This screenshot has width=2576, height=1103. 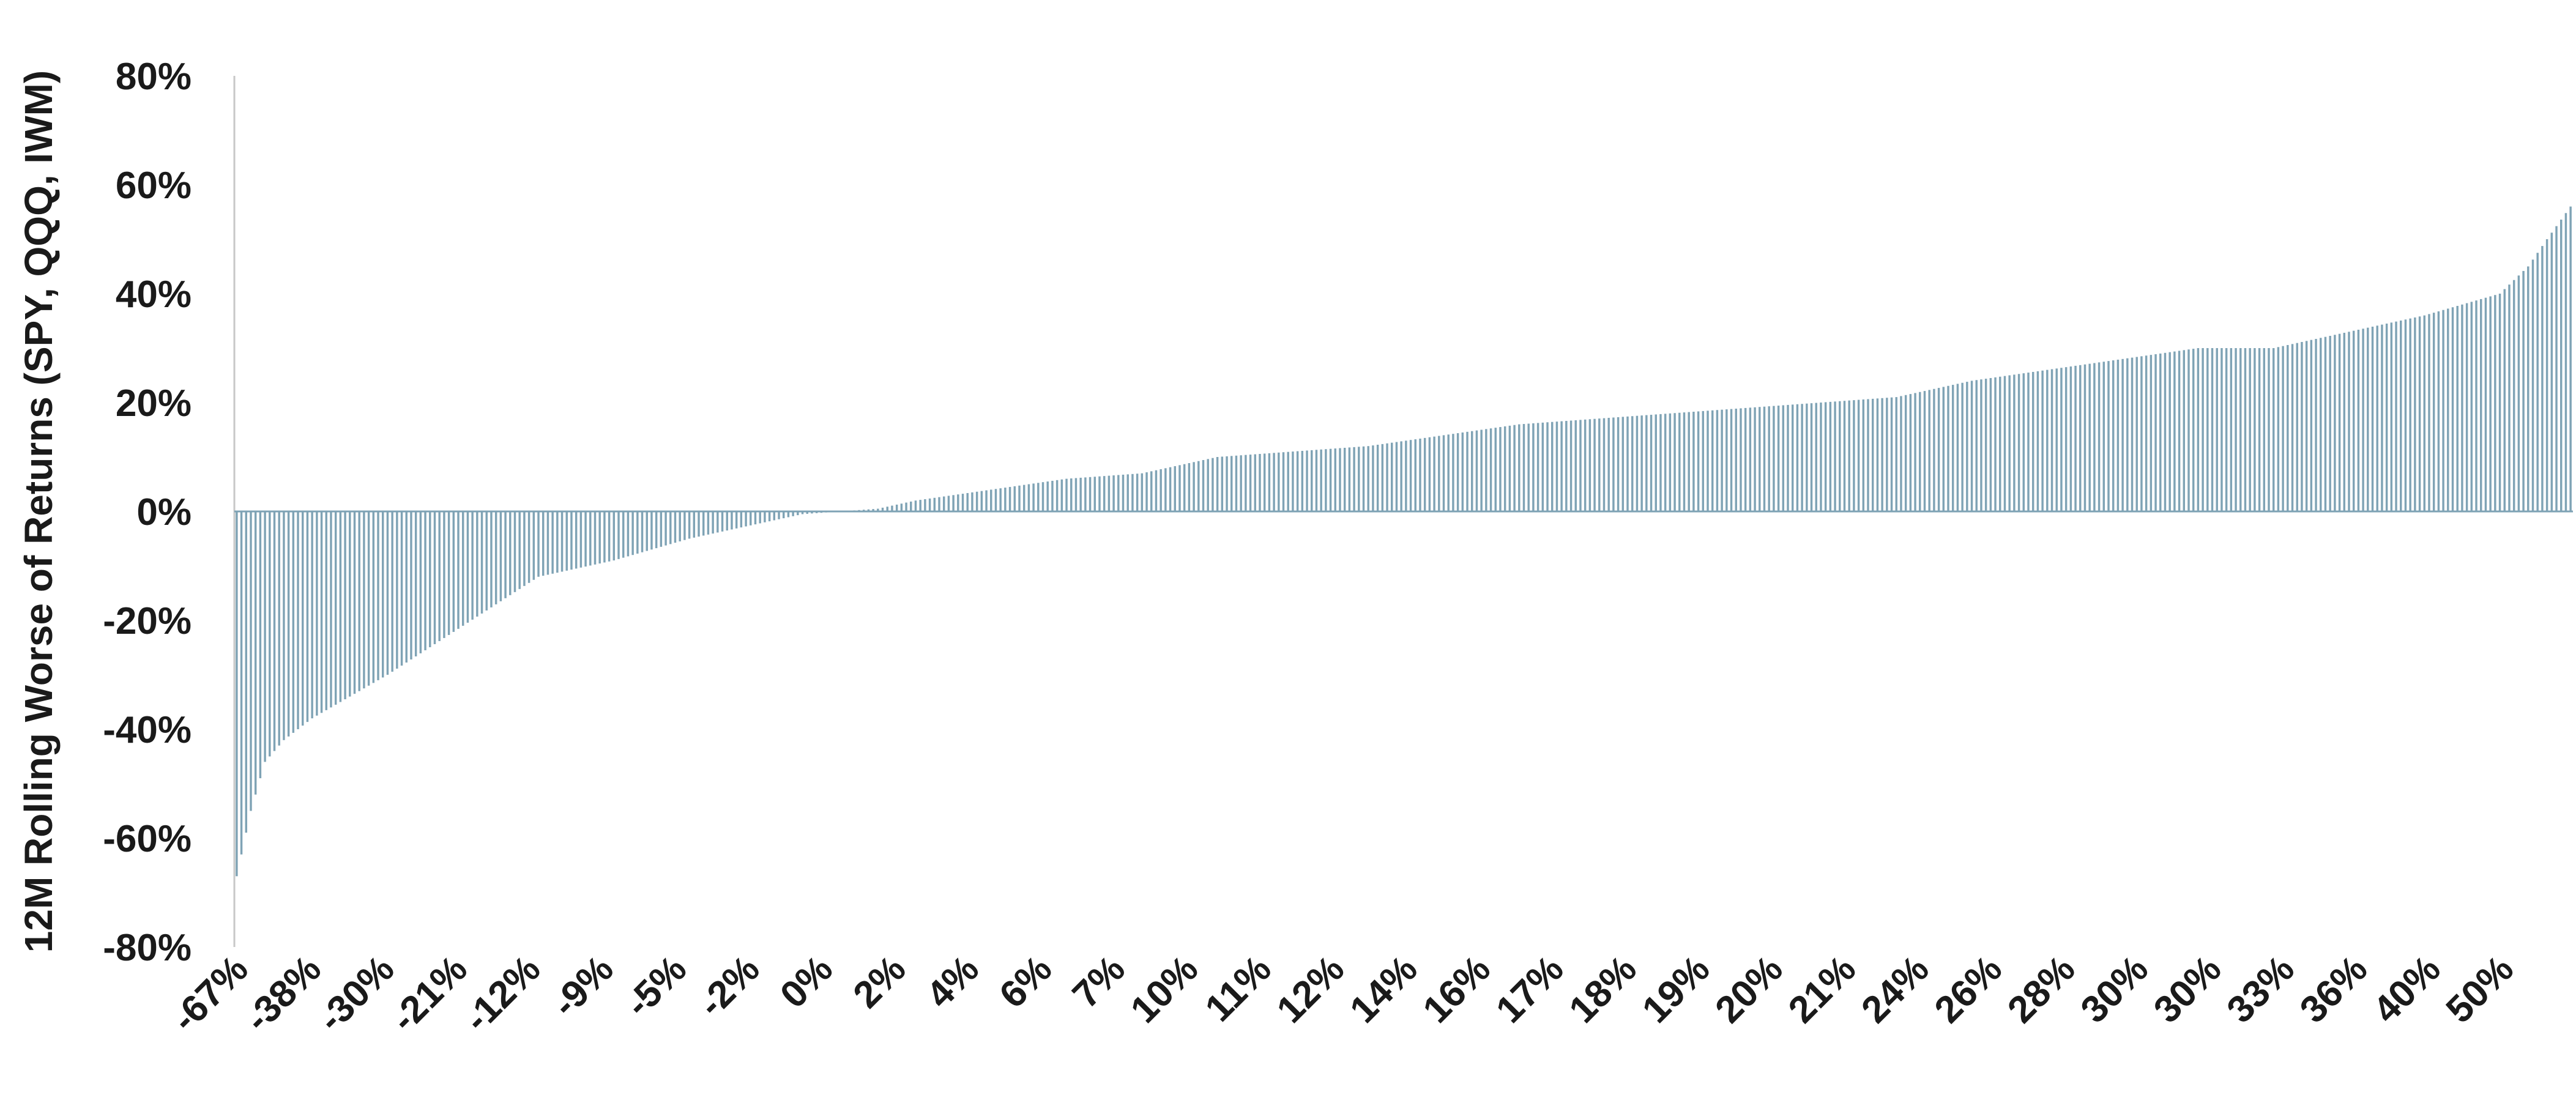 What do you see at coordinates (2041, 990) in the screenshot?
I see `x-tick-label: 28%` at bounding box center [2041, 990].